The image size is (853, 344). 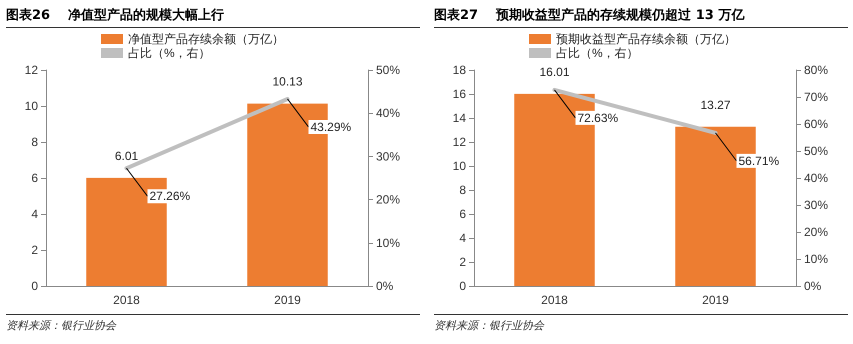 What do you see at coordinates (126, 155) in the screenshot?
I see `data-label: 6.01` at bounding box center [126, 155].